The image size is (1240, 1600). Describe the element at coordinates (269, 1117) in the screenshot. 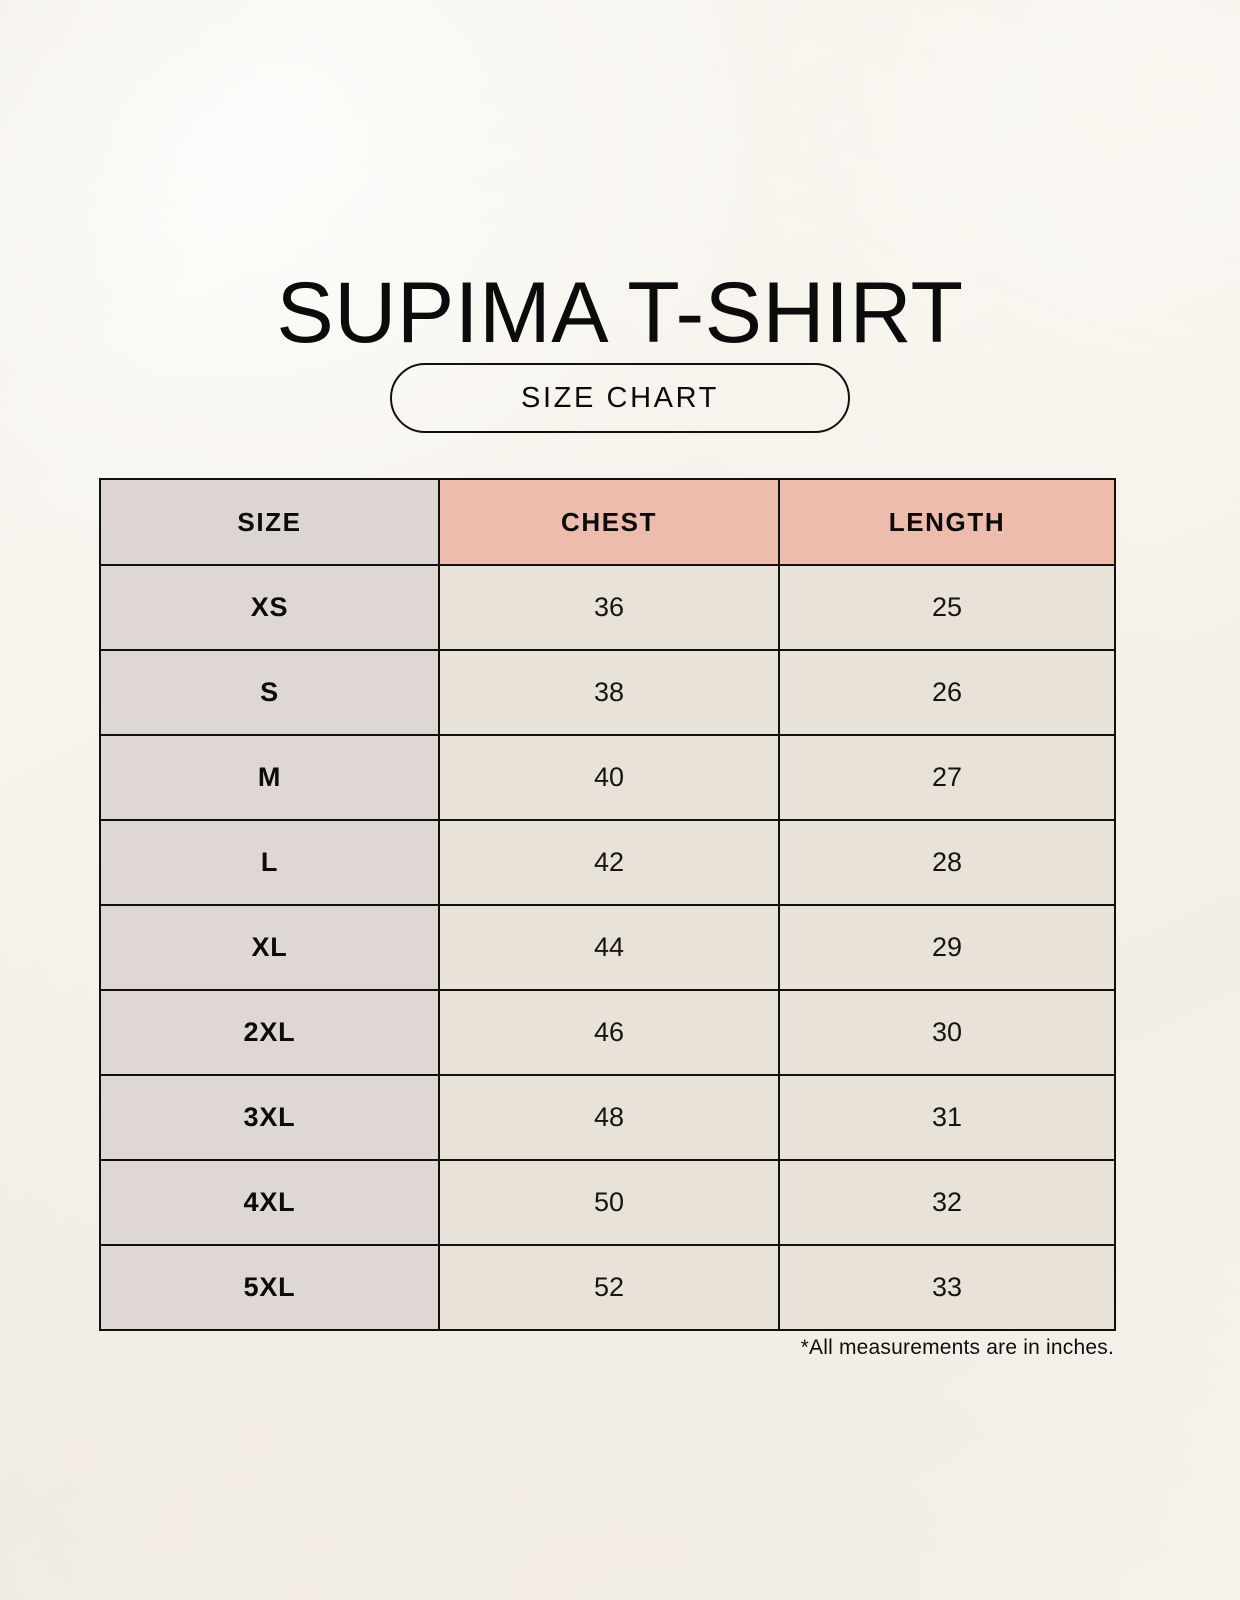

I see `cell-size: 3XL` at that location.